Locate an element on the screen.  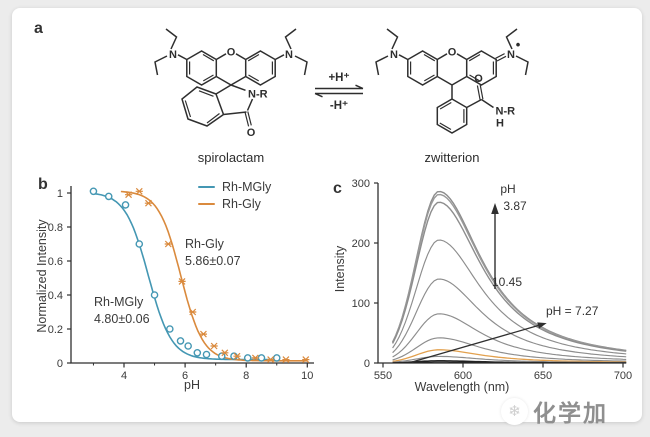
equilibrium-reverse-label: -H⁺ is located at coordinates (339, 106).